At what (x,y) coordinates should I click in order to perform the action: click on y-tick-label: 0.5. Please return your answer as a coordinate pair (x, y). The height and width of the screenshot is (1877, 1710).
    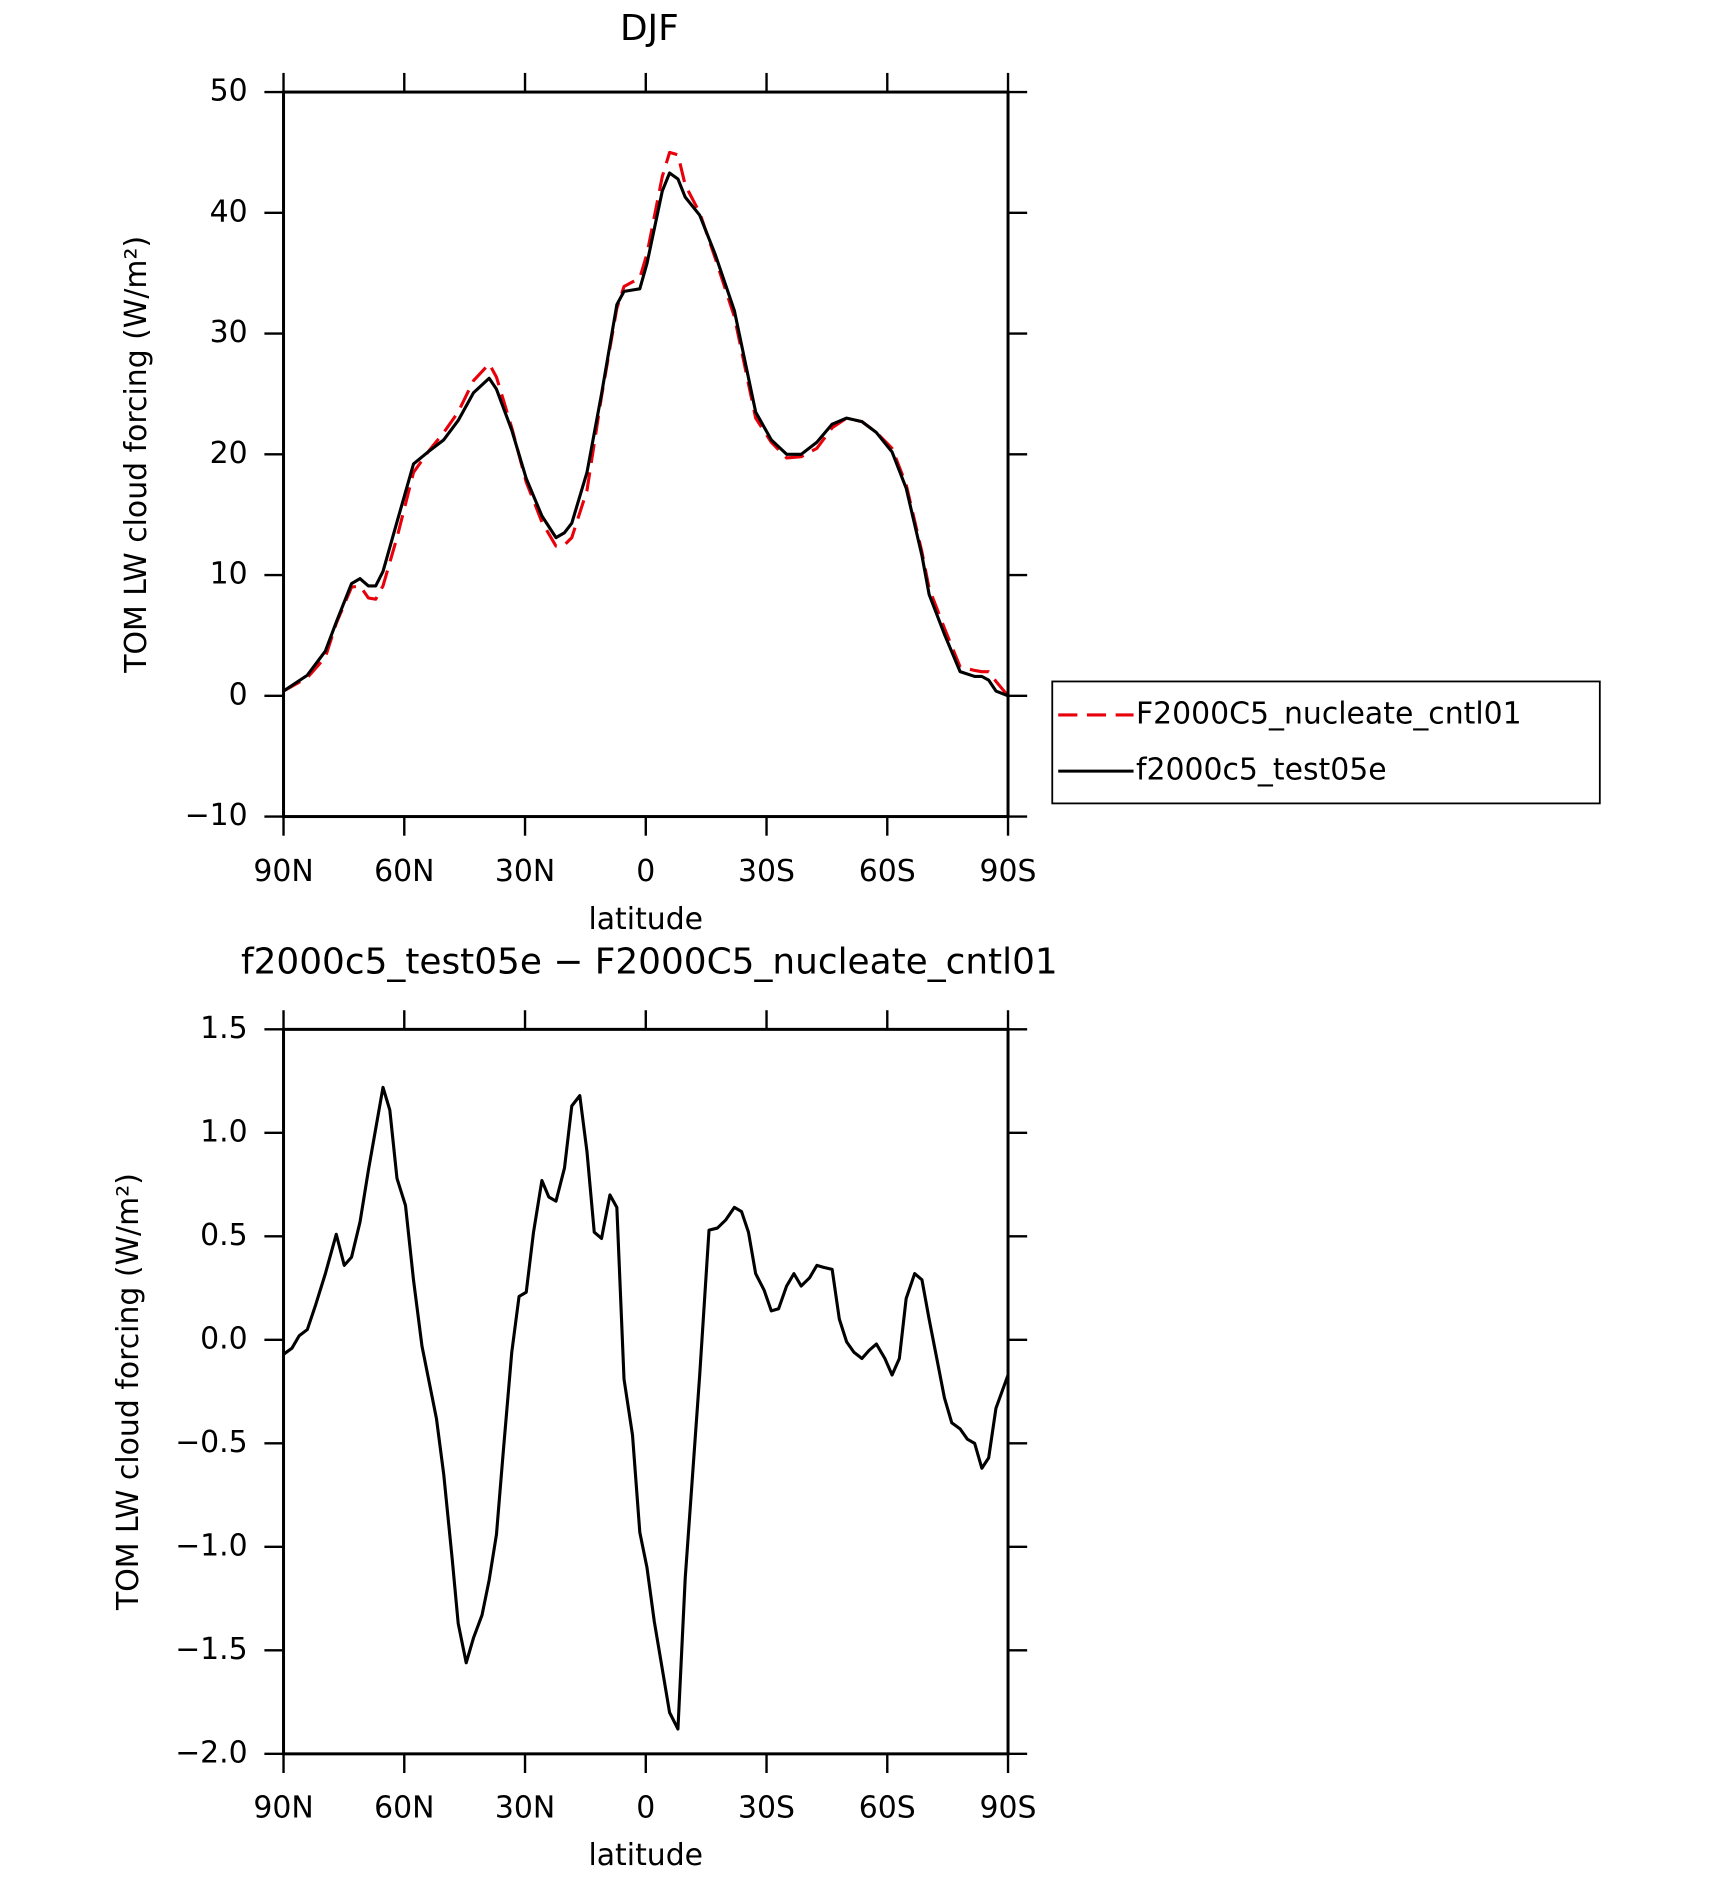
    Looking at the image, I should click on (224, 1235).